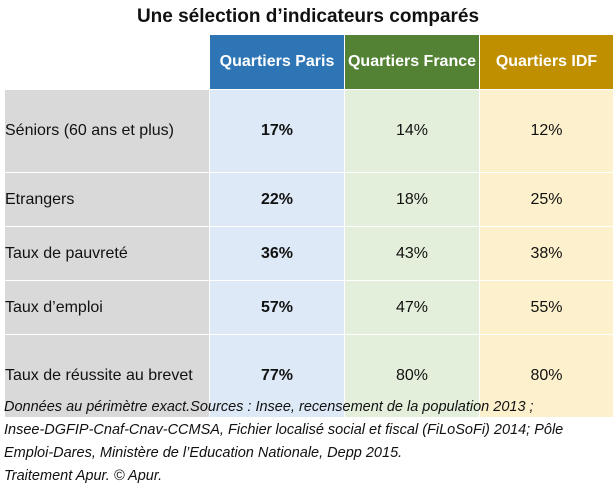  Describe the element at coordinates (546, 307) in the screenshot. I see `cell-taux-emploi-idf: 55%` at that location.